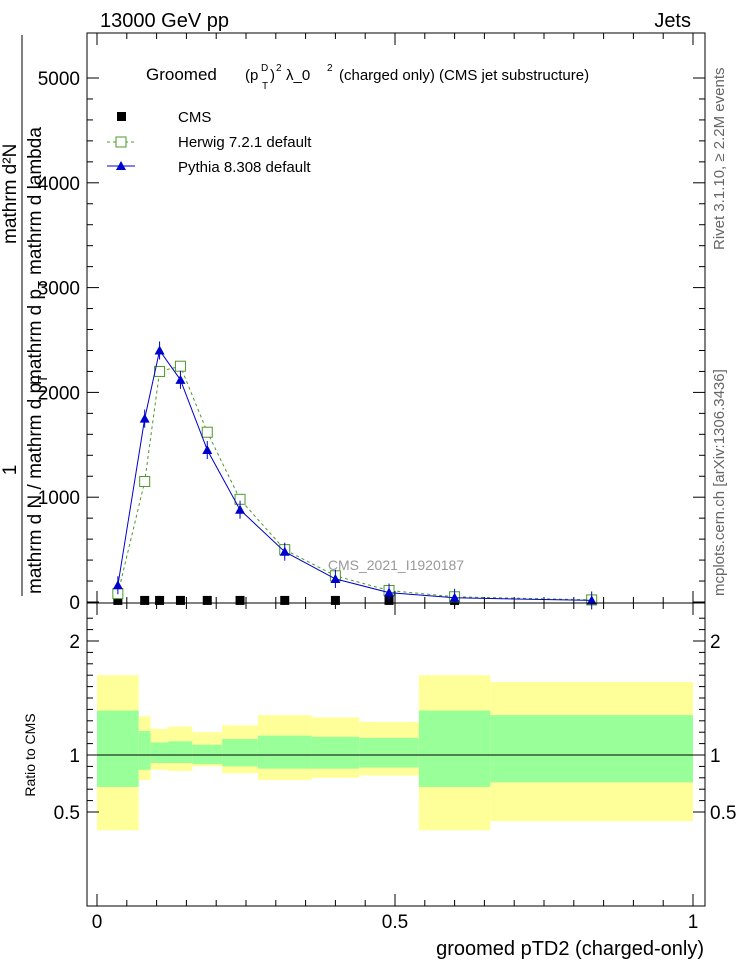  Describe the element at coordinates (59, 393) in the screenshot. I see `main-y-tick-label: 2000` at that location.